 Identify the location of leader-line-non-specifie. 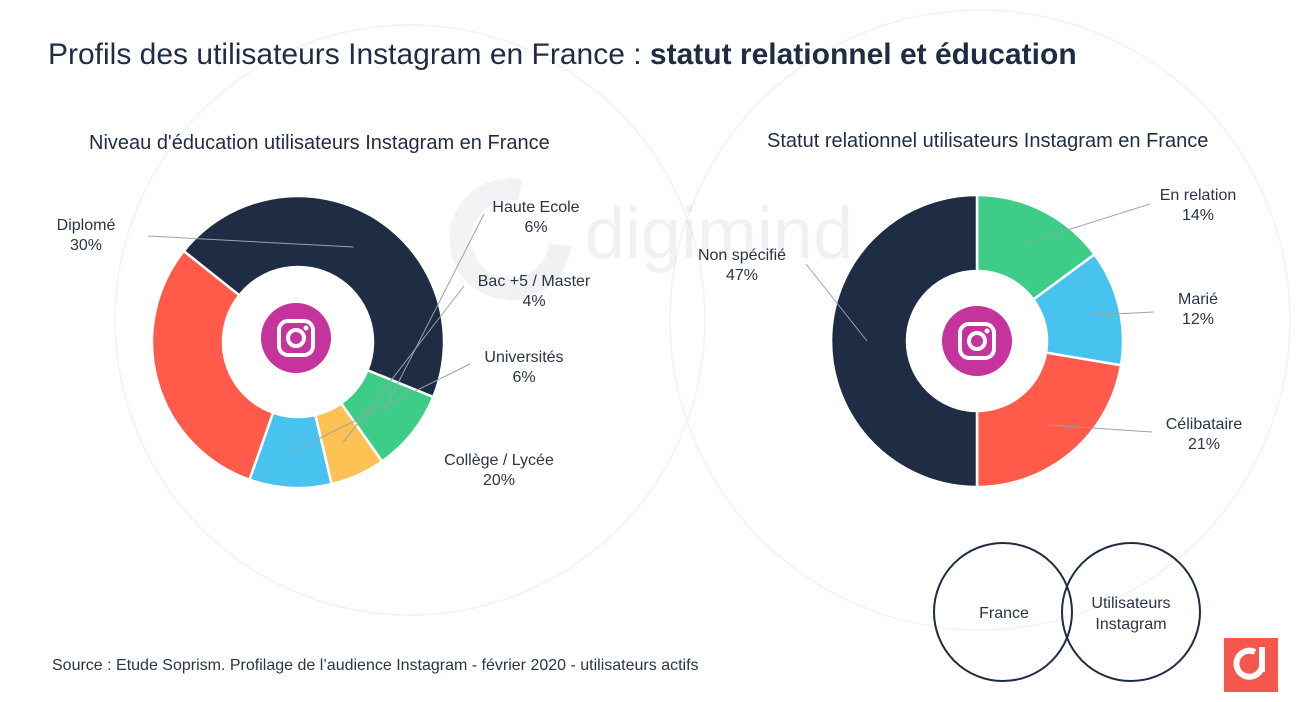
(836, 302).